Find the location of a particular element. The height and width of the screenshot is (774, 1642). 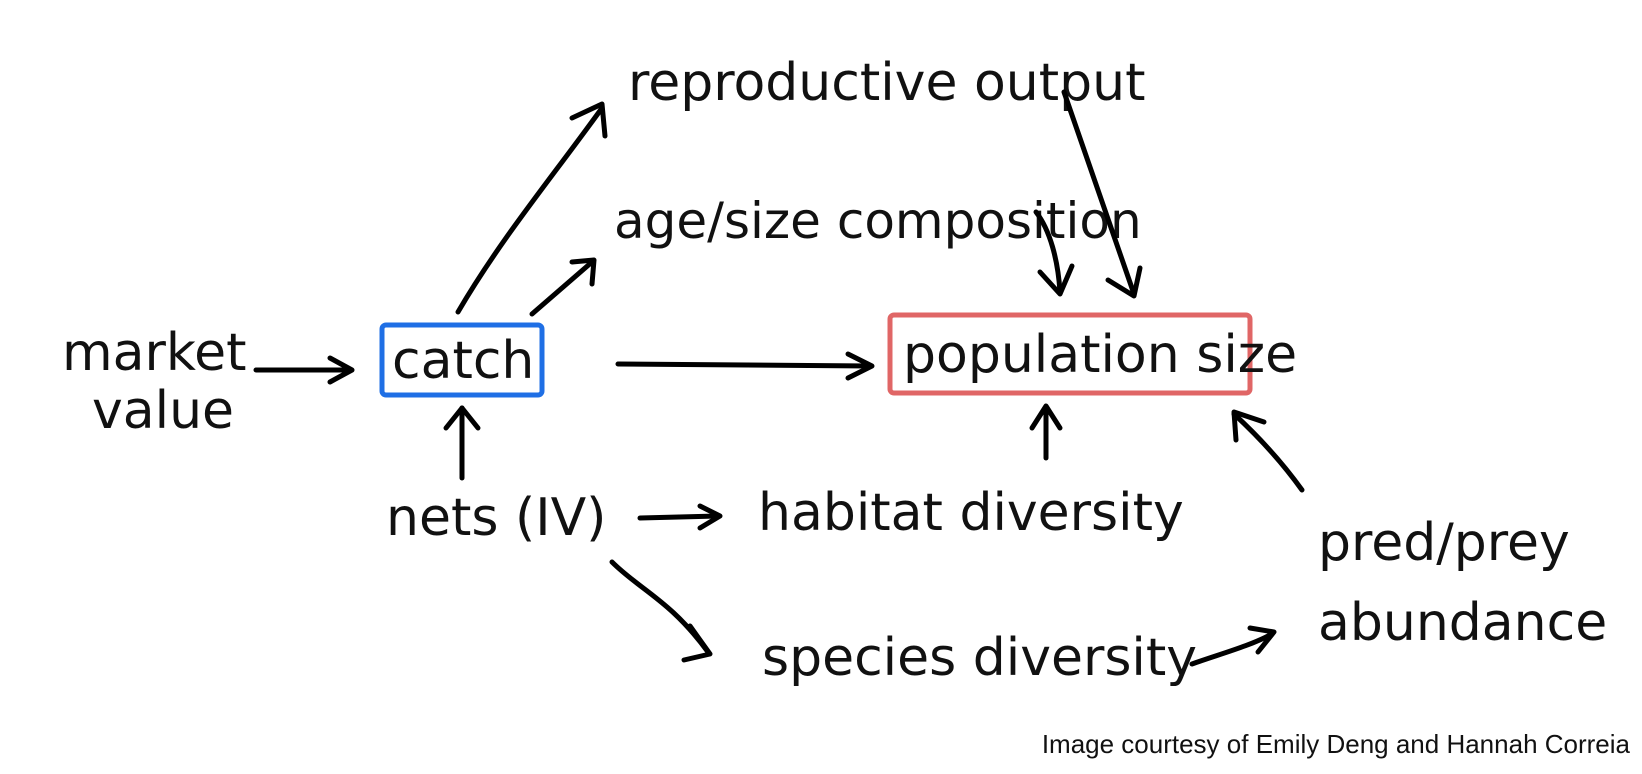

population-size-box is located at coordinates (1070, 354).